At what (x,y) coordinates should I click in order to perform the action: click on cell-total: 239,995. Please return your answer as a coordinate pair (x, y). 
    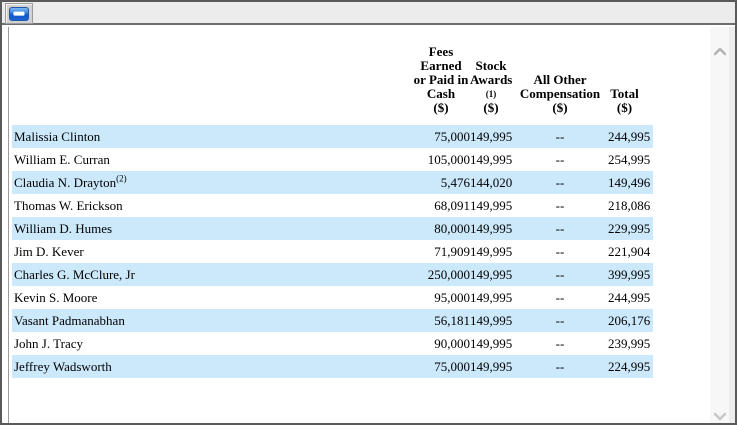
    Looking at the image, I should click on (629, 343).